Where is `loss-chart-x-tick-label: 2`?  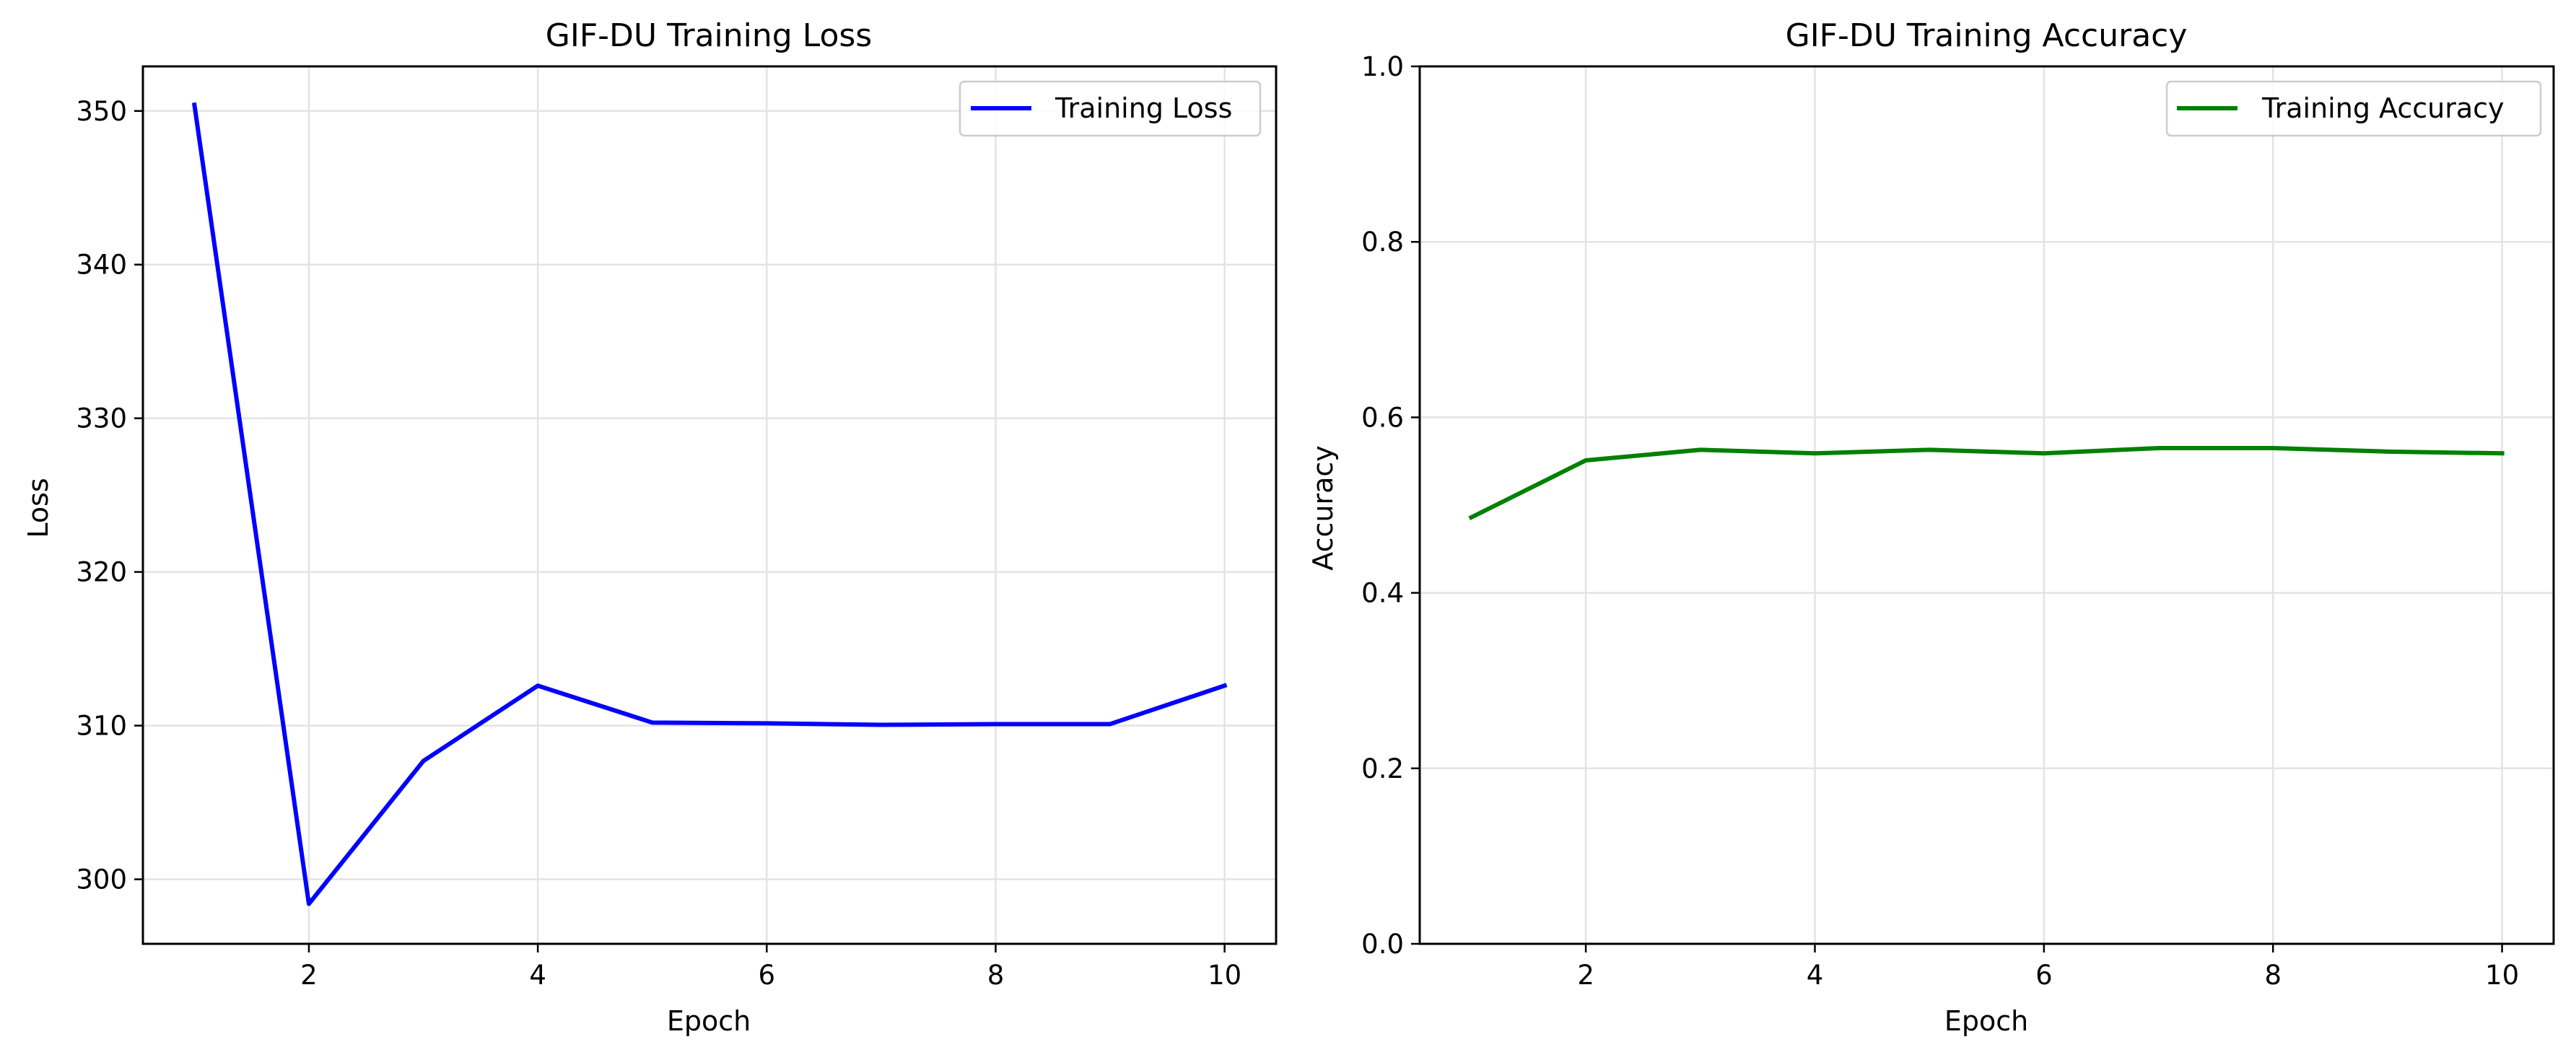 loss-chart-x-tick-label: 2 is located at coordinates (309, 975).